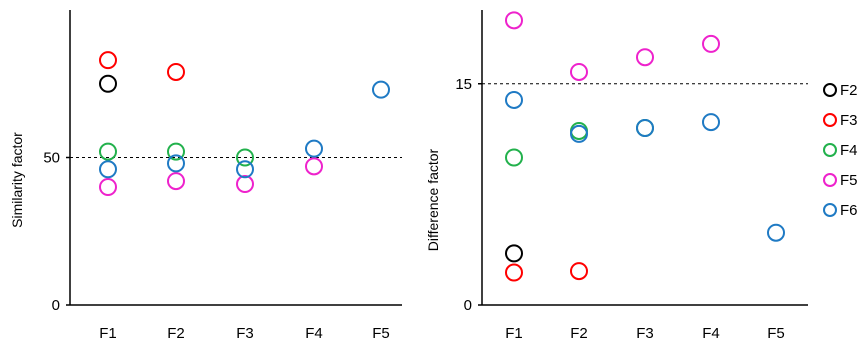 The image size is (864, 349). What do you see at coordinates (849, 150) in the screenshot?
I see `legend-label-f4: F4` at bounding box center [849, 150].